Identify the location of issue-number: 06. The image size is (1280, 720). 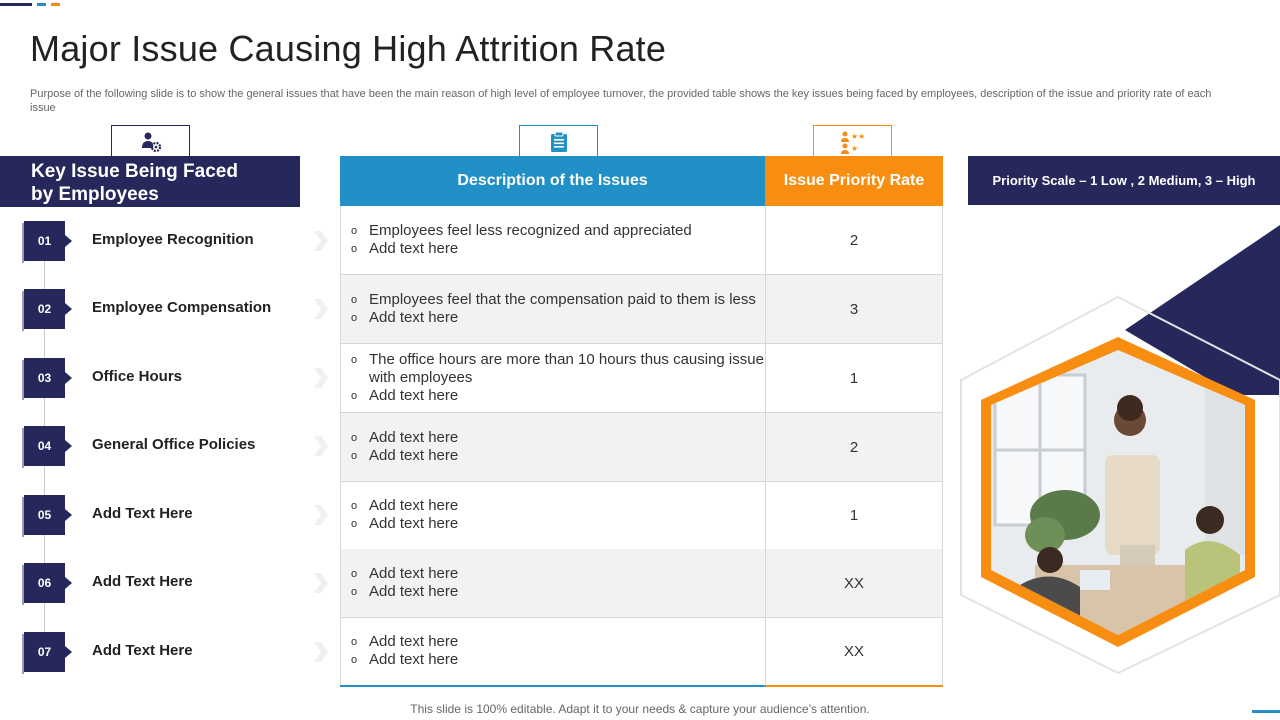
(44, 583).